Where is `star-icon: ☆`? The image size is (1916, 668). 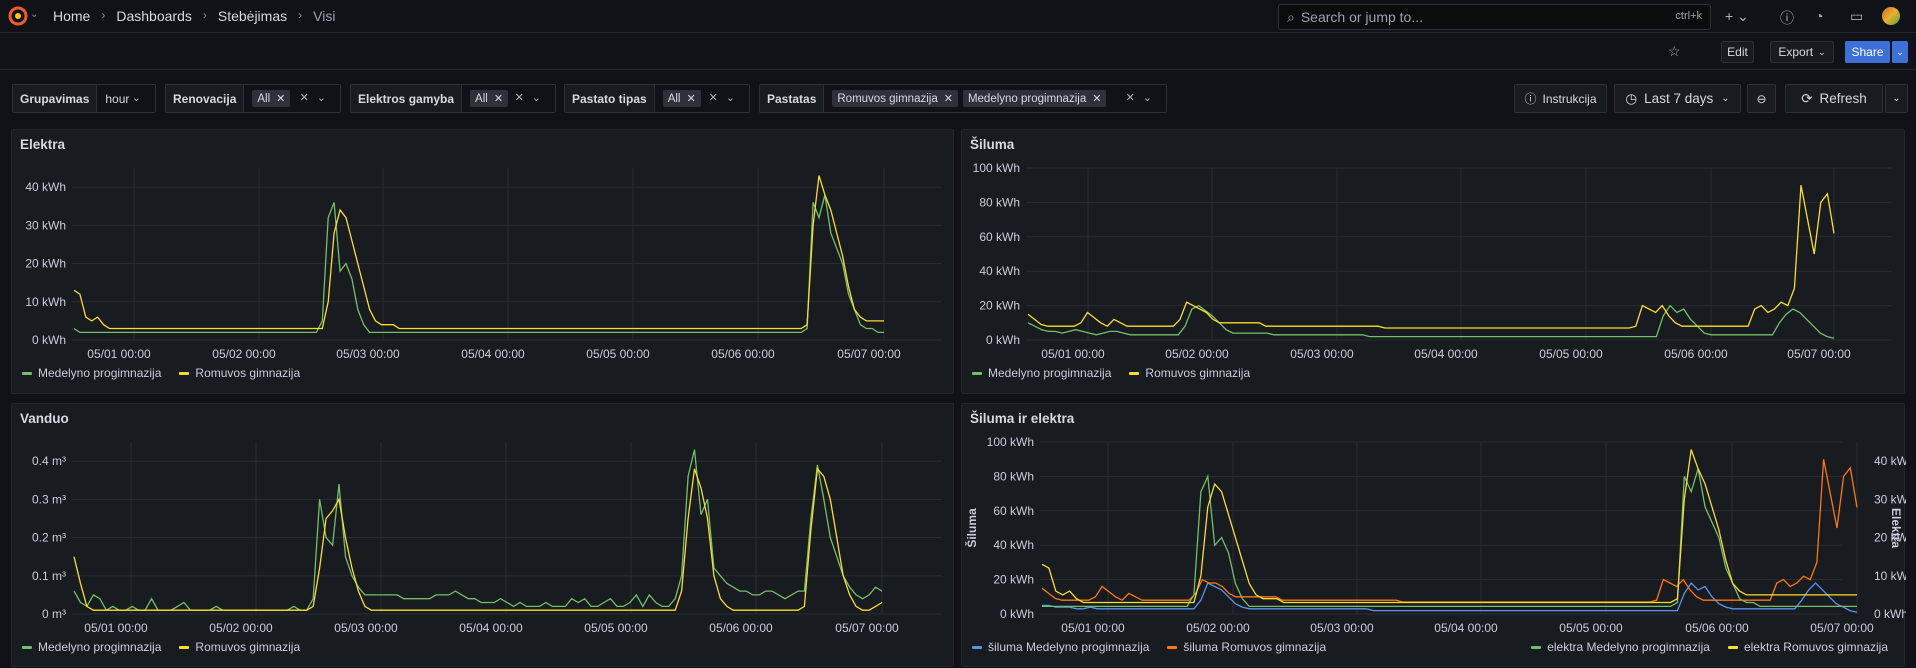 star-icon: ☆ is located at coordinates (1674, 51).